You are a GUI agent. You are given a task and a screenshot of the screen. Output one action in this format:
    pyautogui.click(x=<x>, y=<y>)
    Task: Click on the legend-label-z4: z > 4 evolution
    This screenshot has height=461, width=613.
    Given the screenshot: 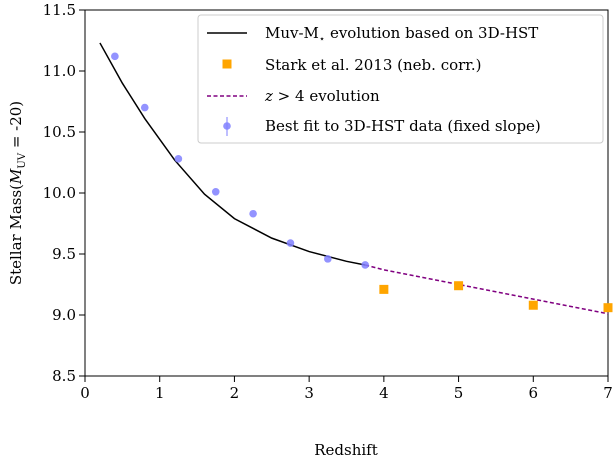 What is the action you would take?
    pyautogui.click(x=322, y=96)
    